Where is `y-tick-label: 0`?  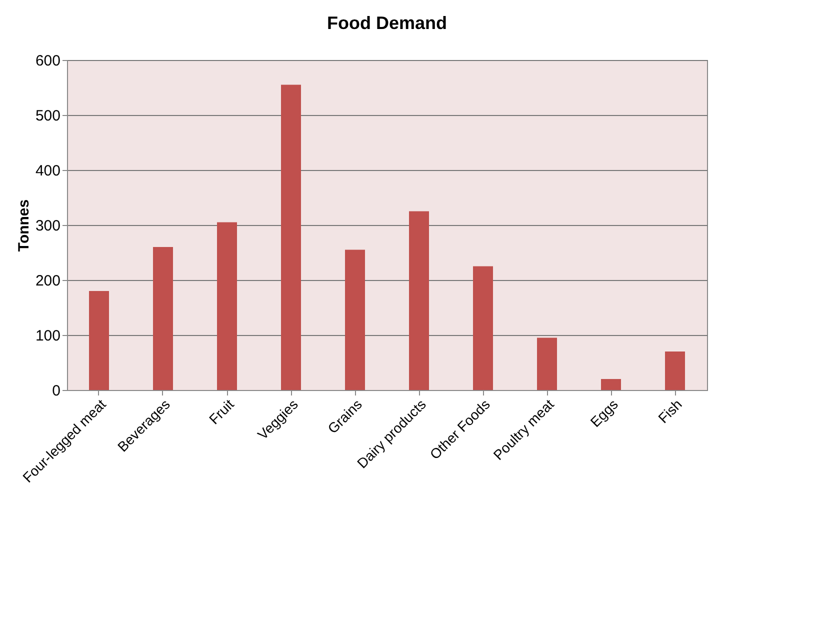 y-tick-label: 0 is located at coordinates (56, 391).